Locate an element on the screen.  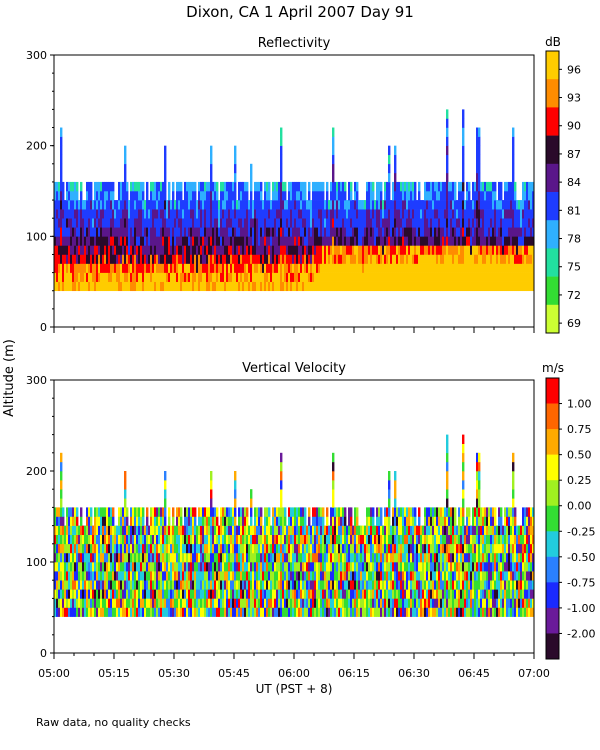
reflectivity-colorbar-unit: dB is located at coordinates (553, 42).